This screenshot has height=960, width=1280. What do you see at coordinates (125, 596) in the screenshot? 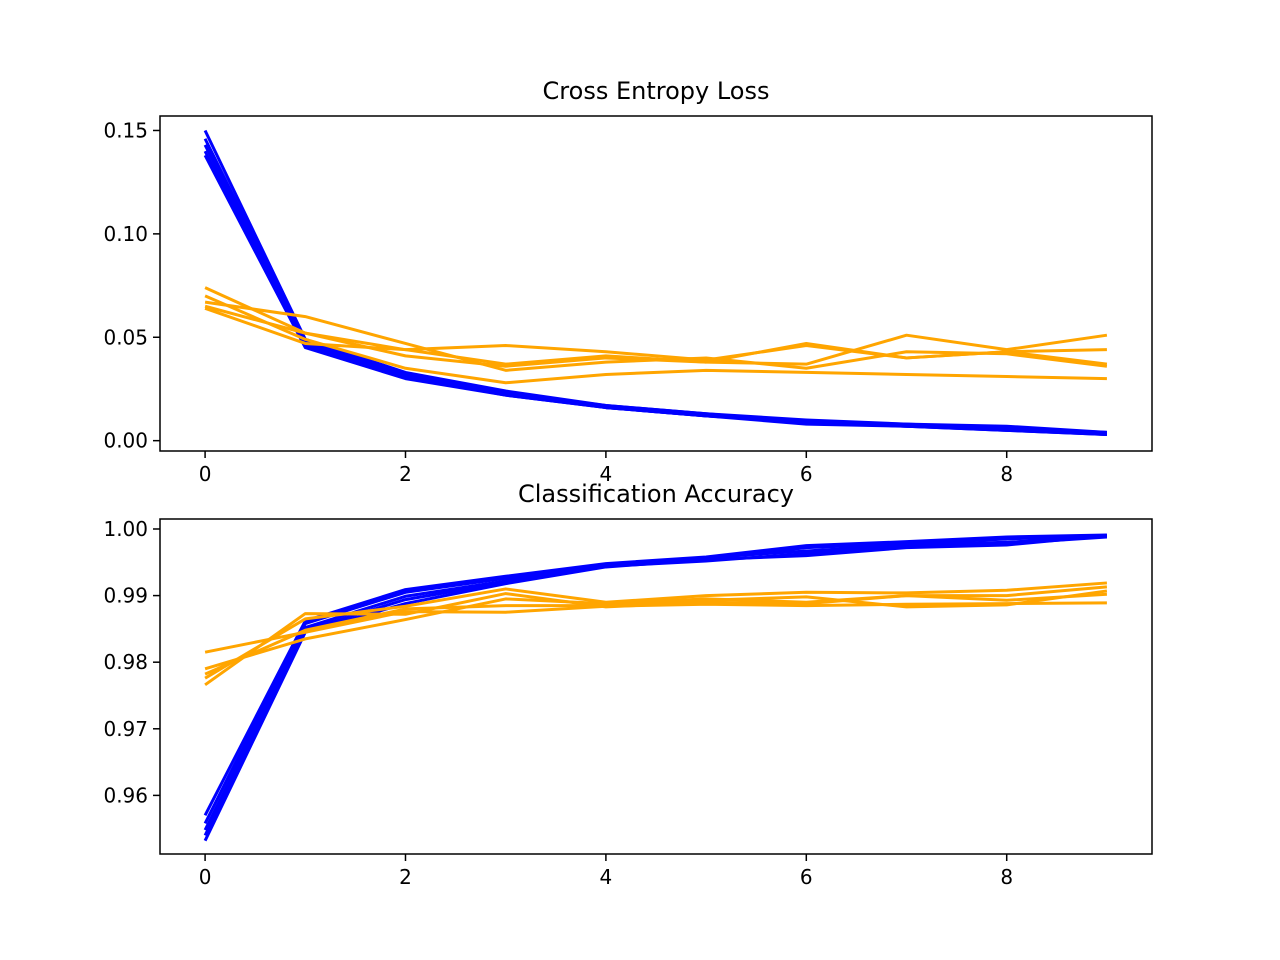
I see `accuracy-y-tick-label: 0.99` at bounding box center [125, 596].